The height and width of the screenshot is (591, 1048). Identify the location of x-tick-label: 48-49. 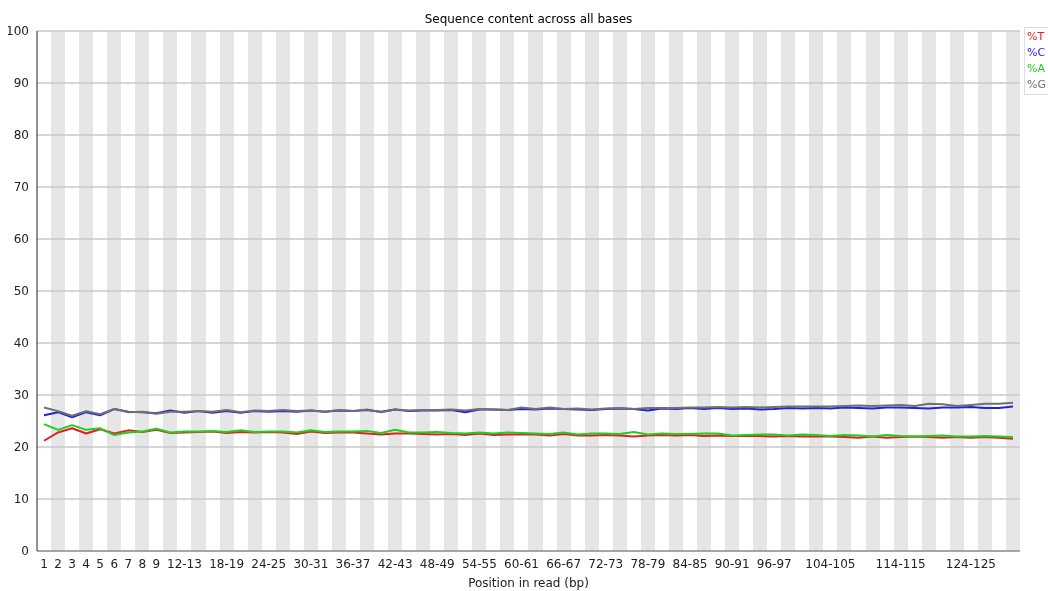
(437, 563).